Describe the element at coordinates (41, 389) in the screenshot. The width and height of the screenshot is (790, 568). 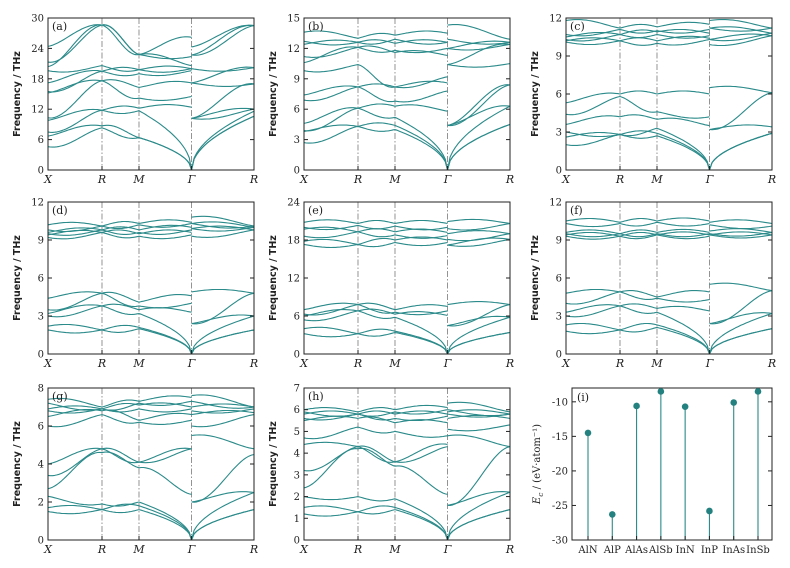
I see `y-tick-label: 8` at that location.